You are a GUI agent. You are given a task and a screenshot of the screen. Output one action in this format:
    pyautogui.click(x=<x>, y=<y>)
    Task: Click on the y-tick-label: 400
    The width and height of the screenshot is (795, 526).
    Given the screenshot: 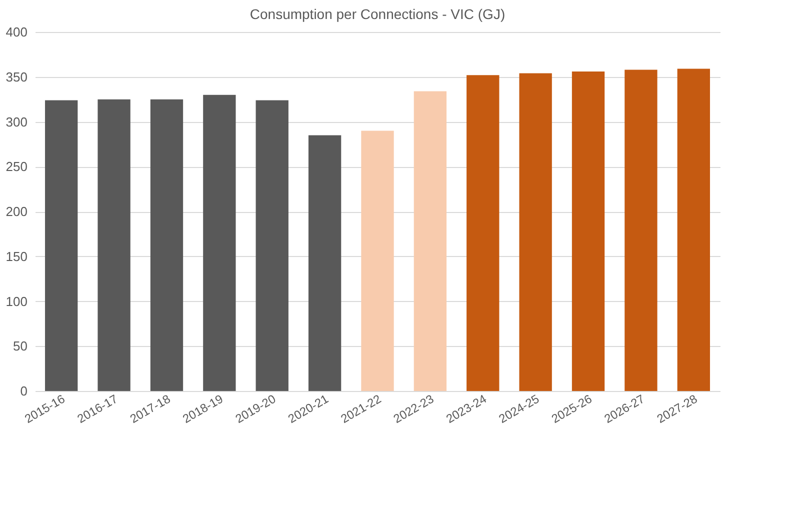 What is the action you would take?
    pyautogui.click(x=17, y=32)
    